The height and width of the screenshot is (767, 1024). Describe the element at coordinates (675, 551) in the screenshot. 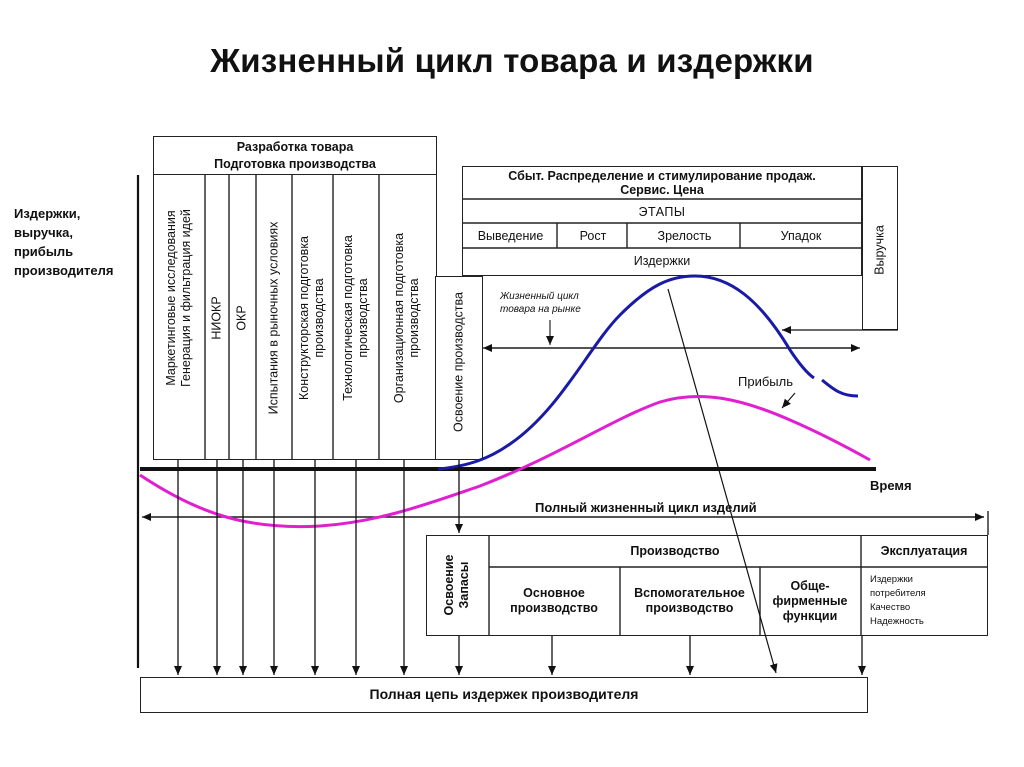

I see `production-header: Производство` at that location.